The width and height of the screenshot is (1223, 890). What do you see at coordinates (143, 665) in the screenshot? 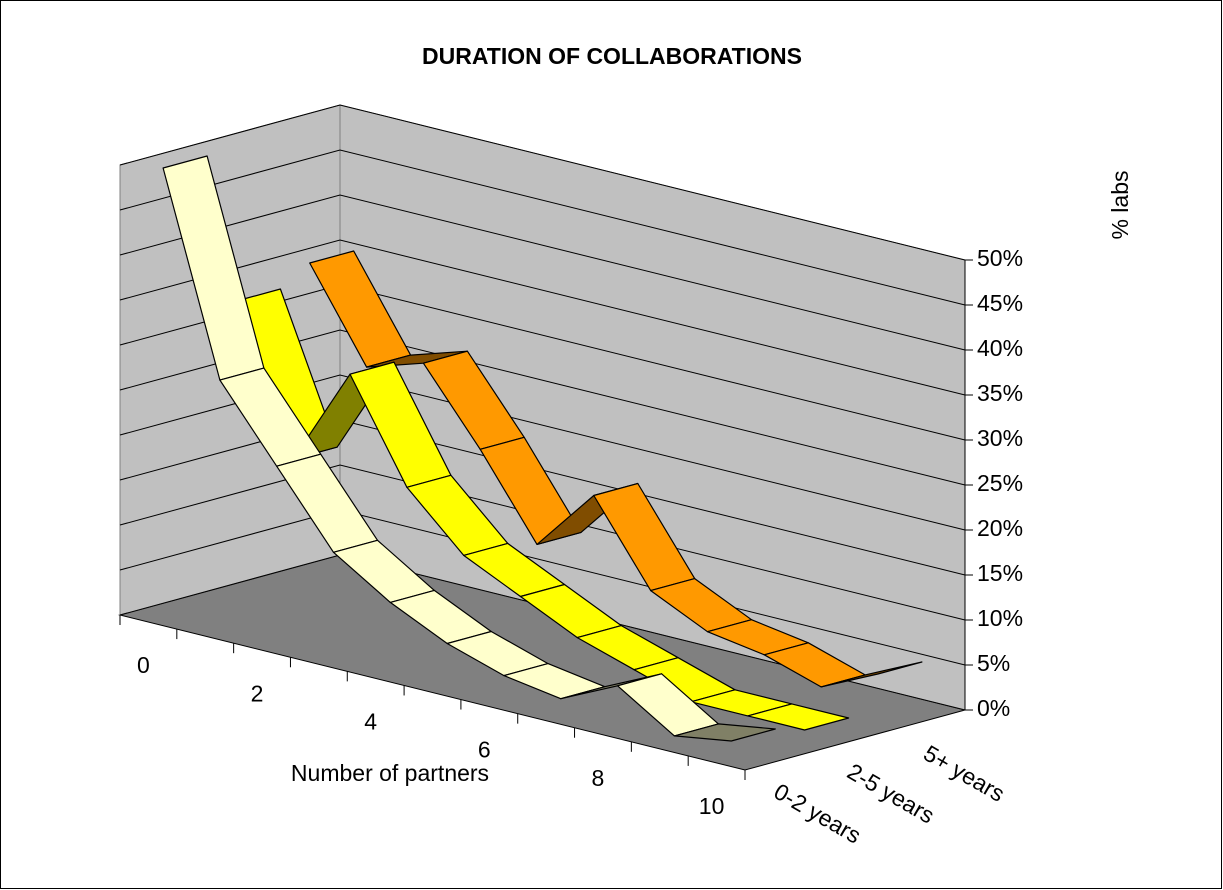
I see `x-tick-label: 0` at bounding box center [143, 665].